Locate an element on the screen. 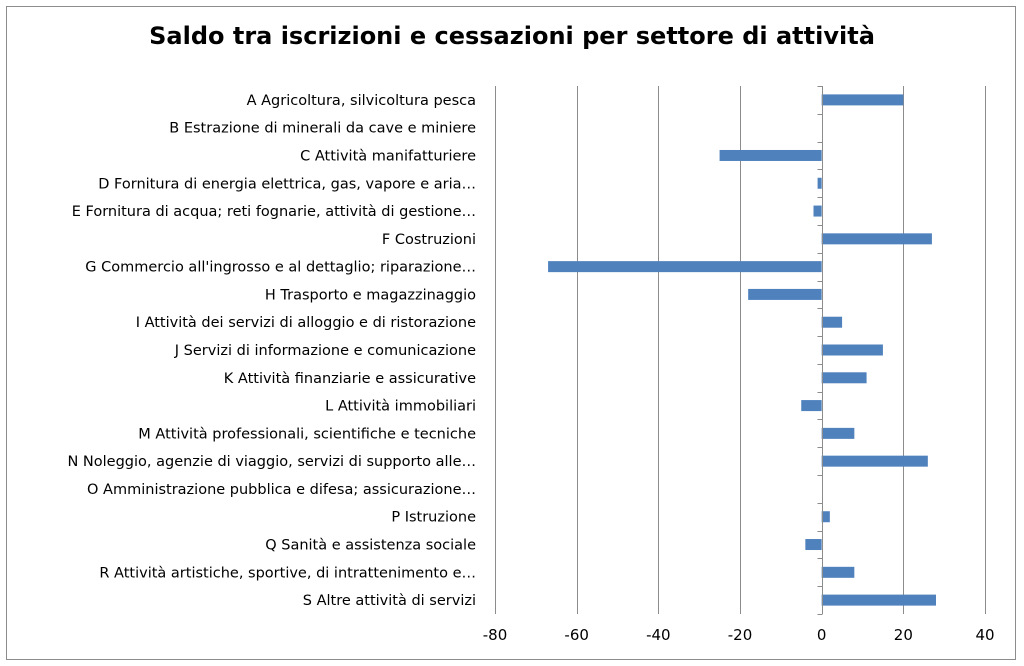  x-tick-label: 20 is located at coordinates (903, 635).